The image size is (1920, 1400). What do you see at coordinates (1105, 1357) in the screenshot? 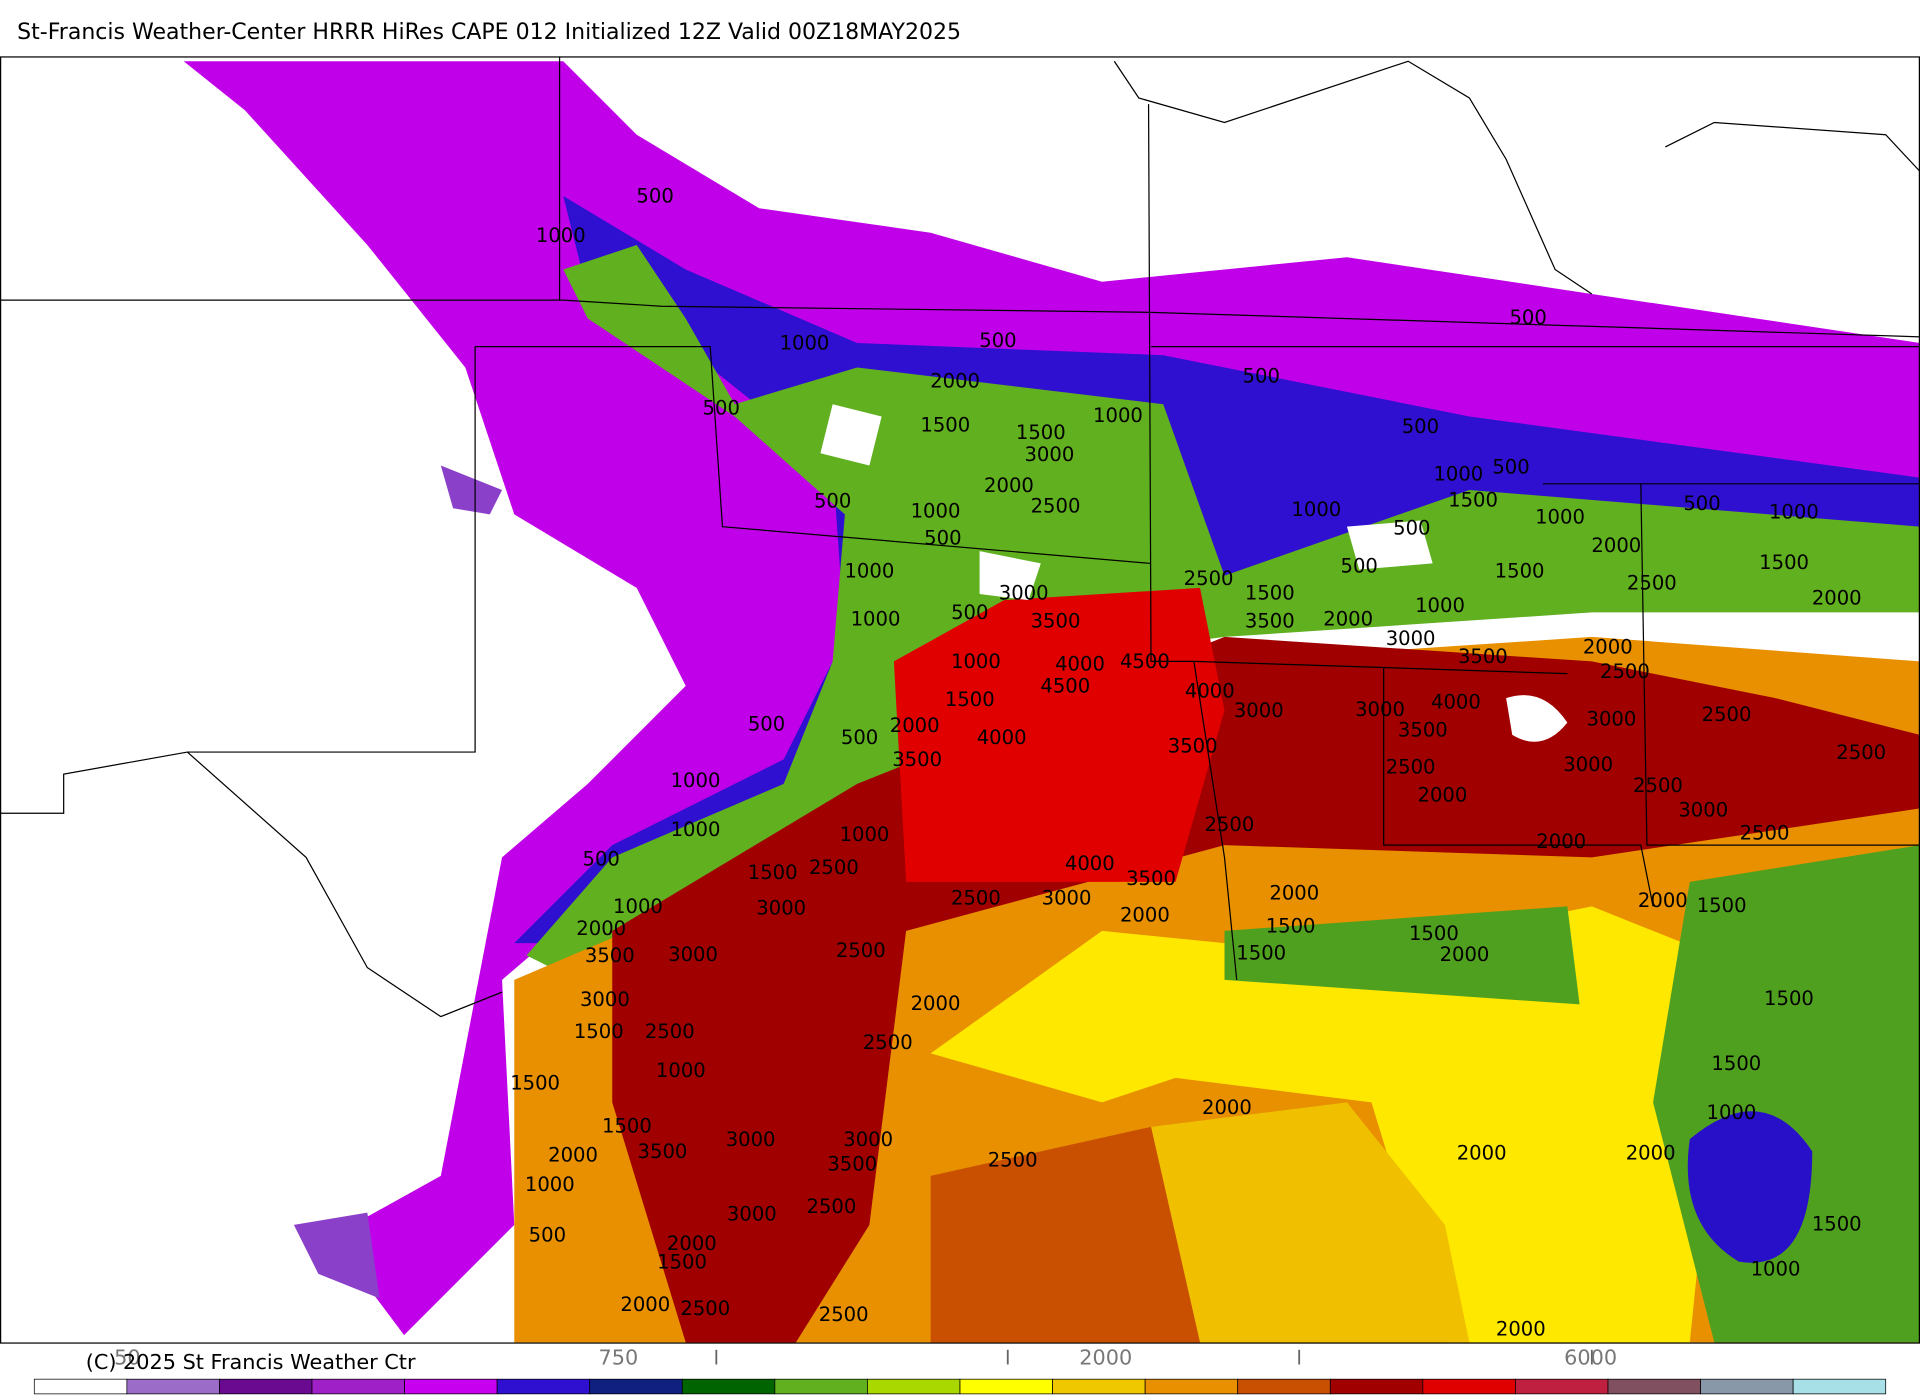
I see `colorbar-label: 2000` at bounding box center [1105, 1357].